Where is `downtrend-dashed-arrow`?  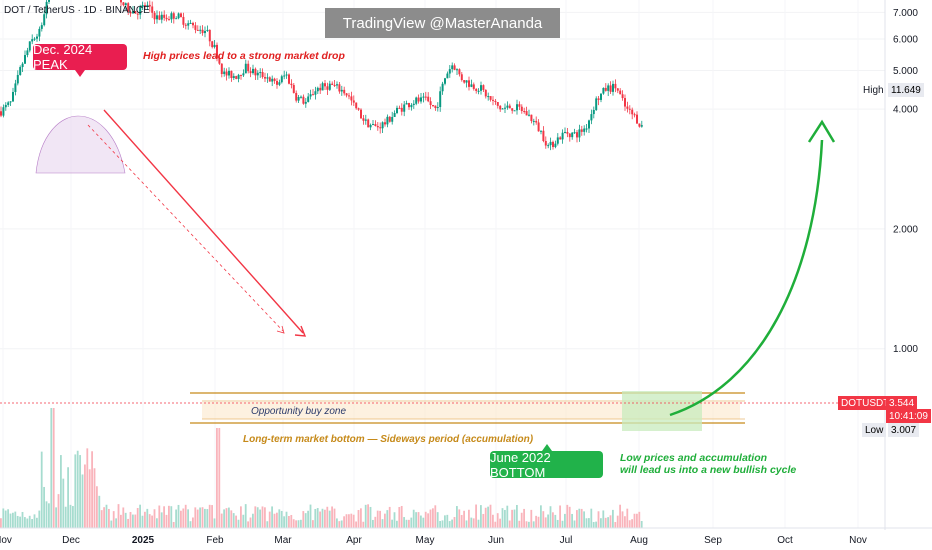 downtrend-dashed-arrow is located at coordinates (185, 228).